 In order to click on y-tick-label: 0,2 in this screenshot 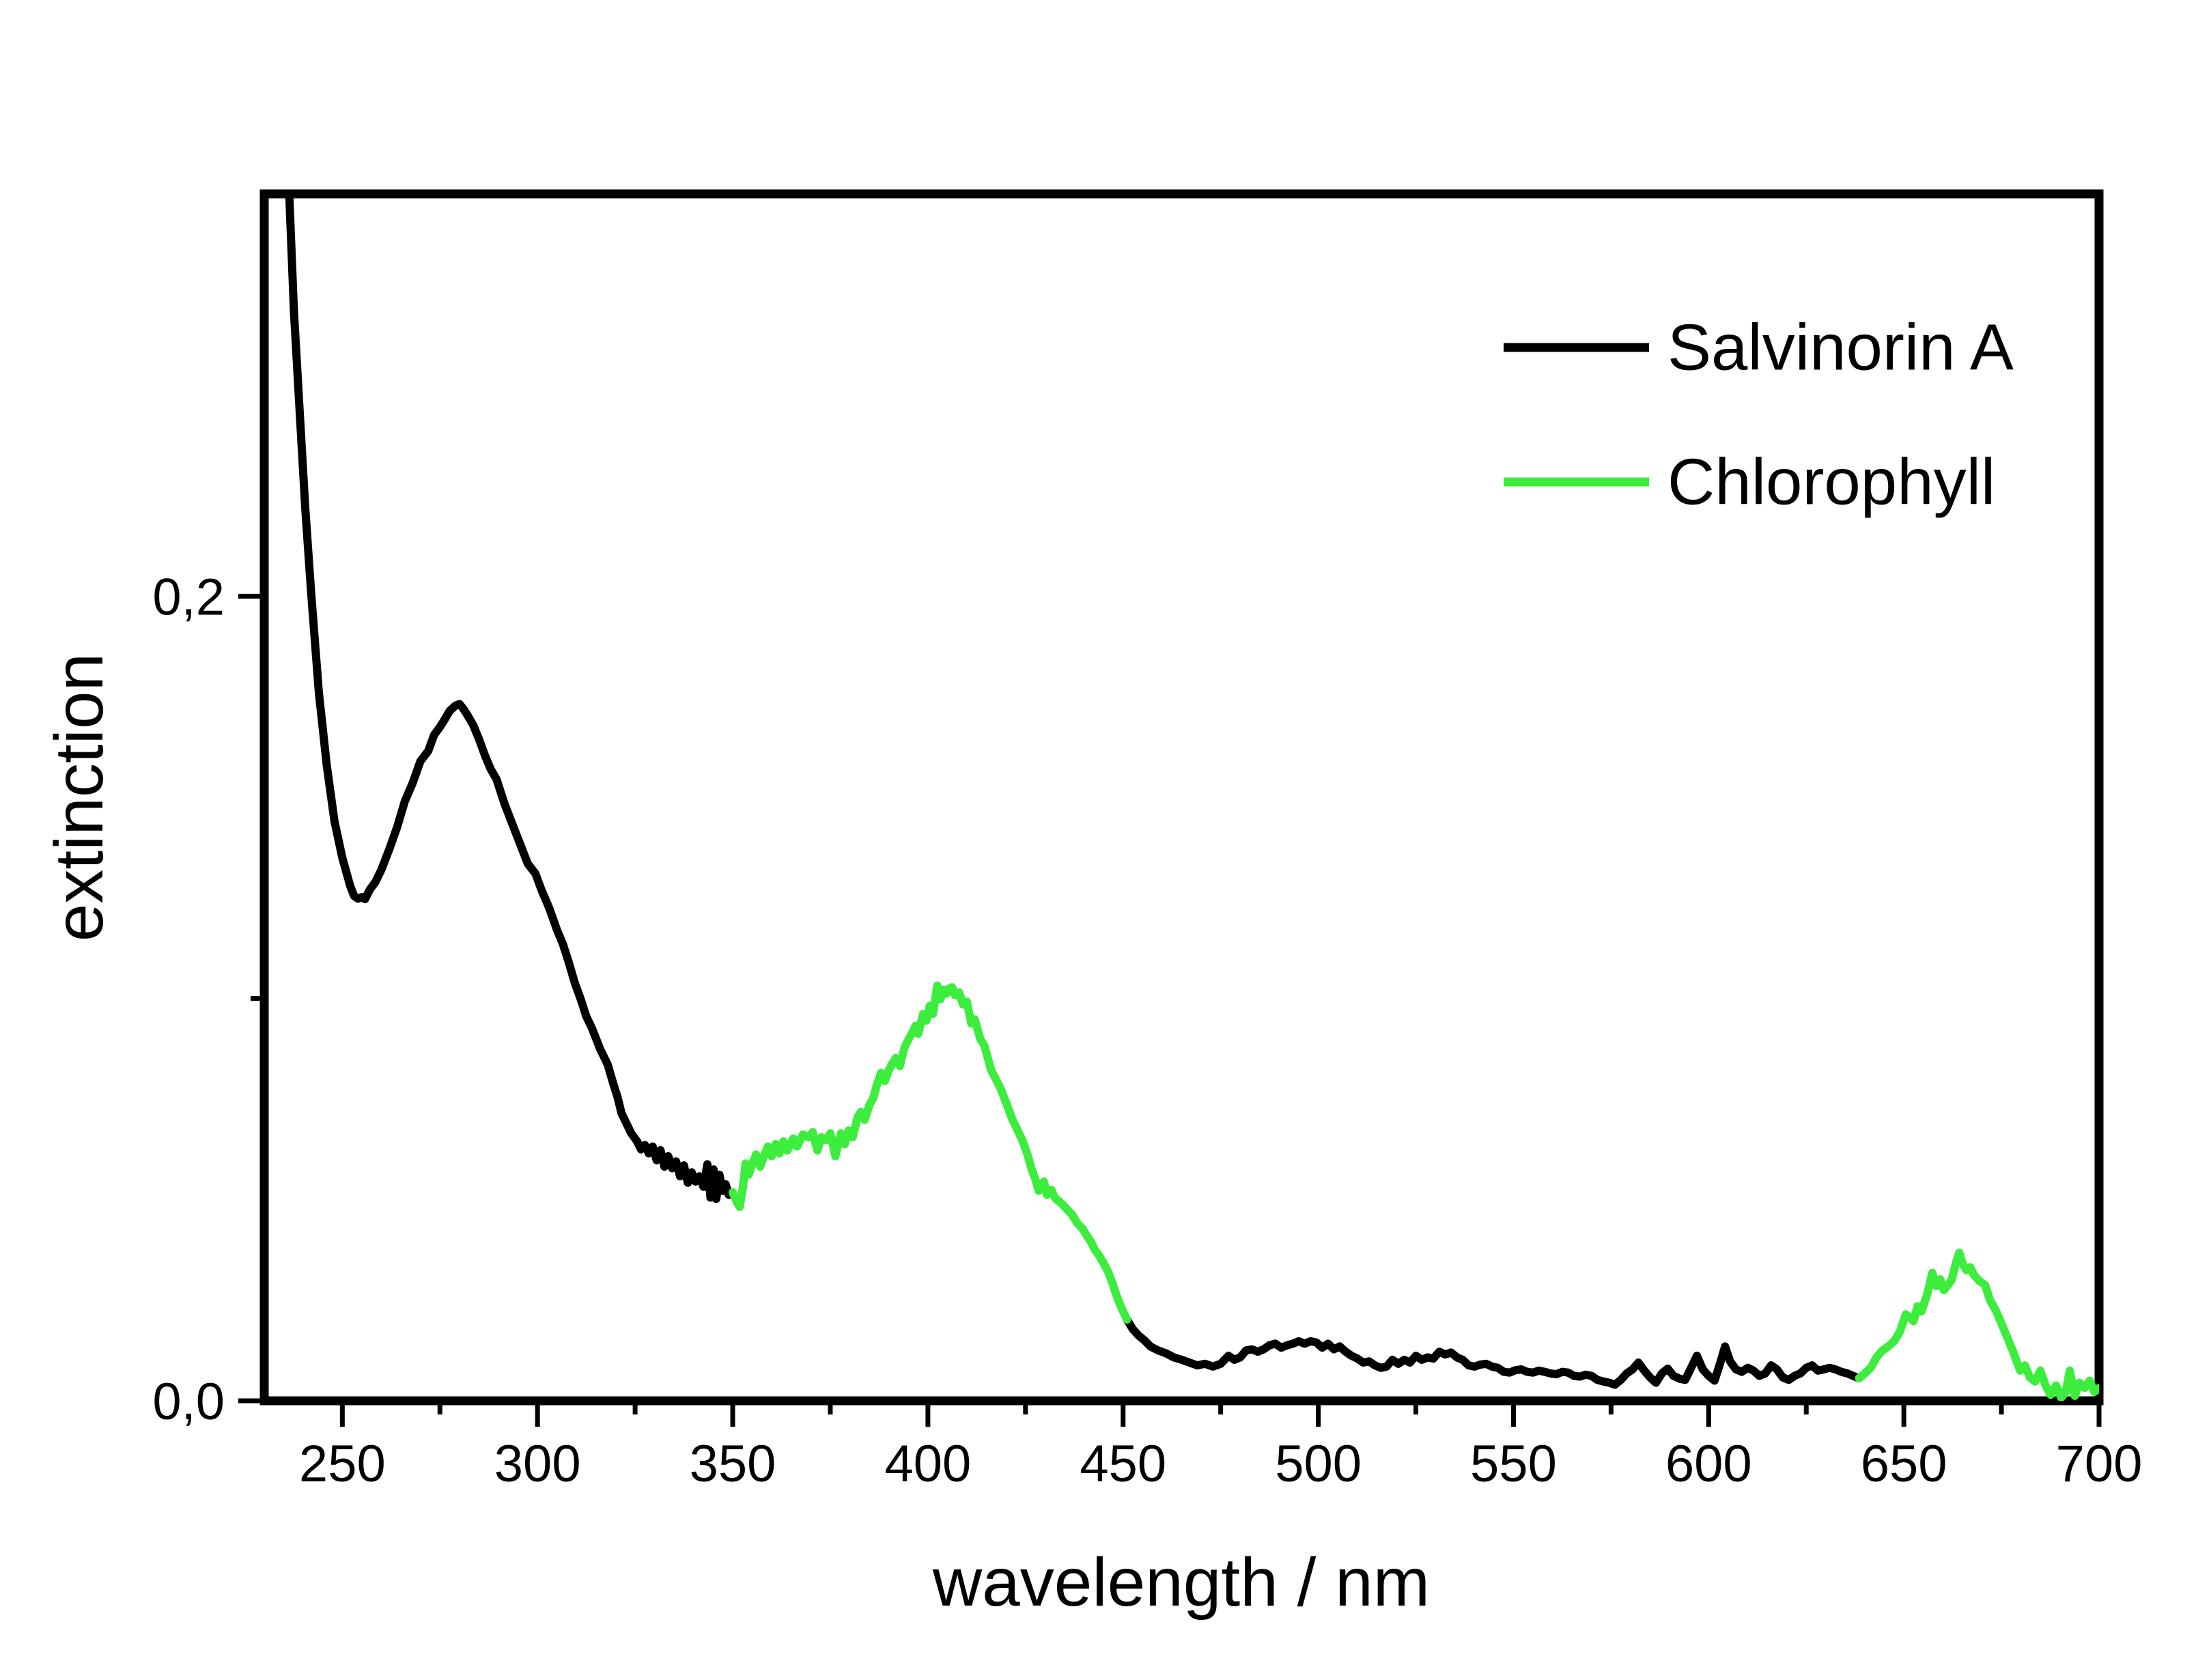, I will do `click(189, 597)`.